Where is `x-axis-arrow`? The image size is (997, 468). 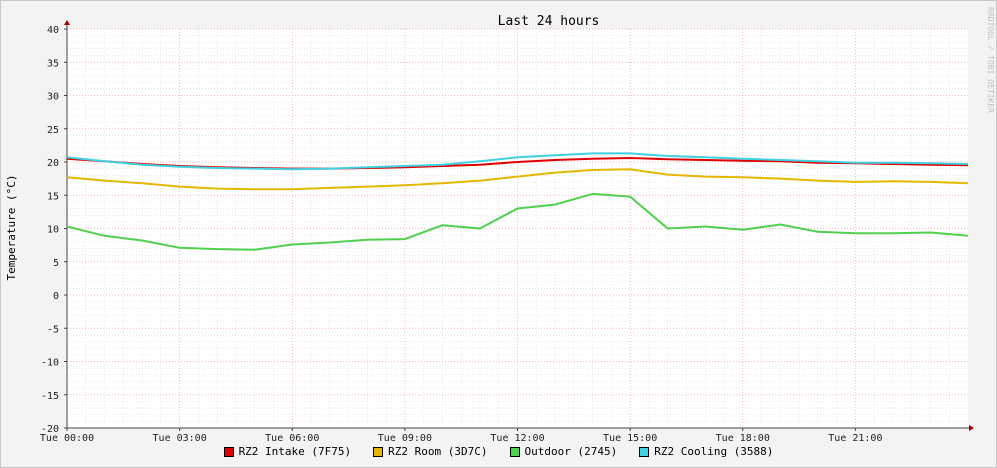
x-axis-arrow is located at coordinates (971, 428).